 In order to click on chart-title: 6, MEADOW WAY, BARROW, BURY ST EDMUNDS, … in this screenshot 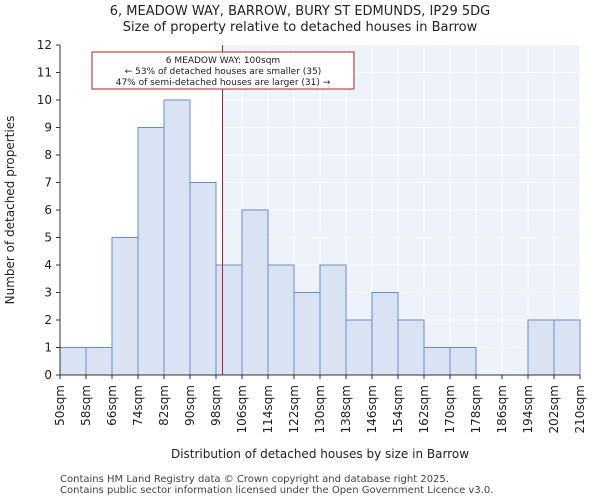, I will do `click(300, 11)`.